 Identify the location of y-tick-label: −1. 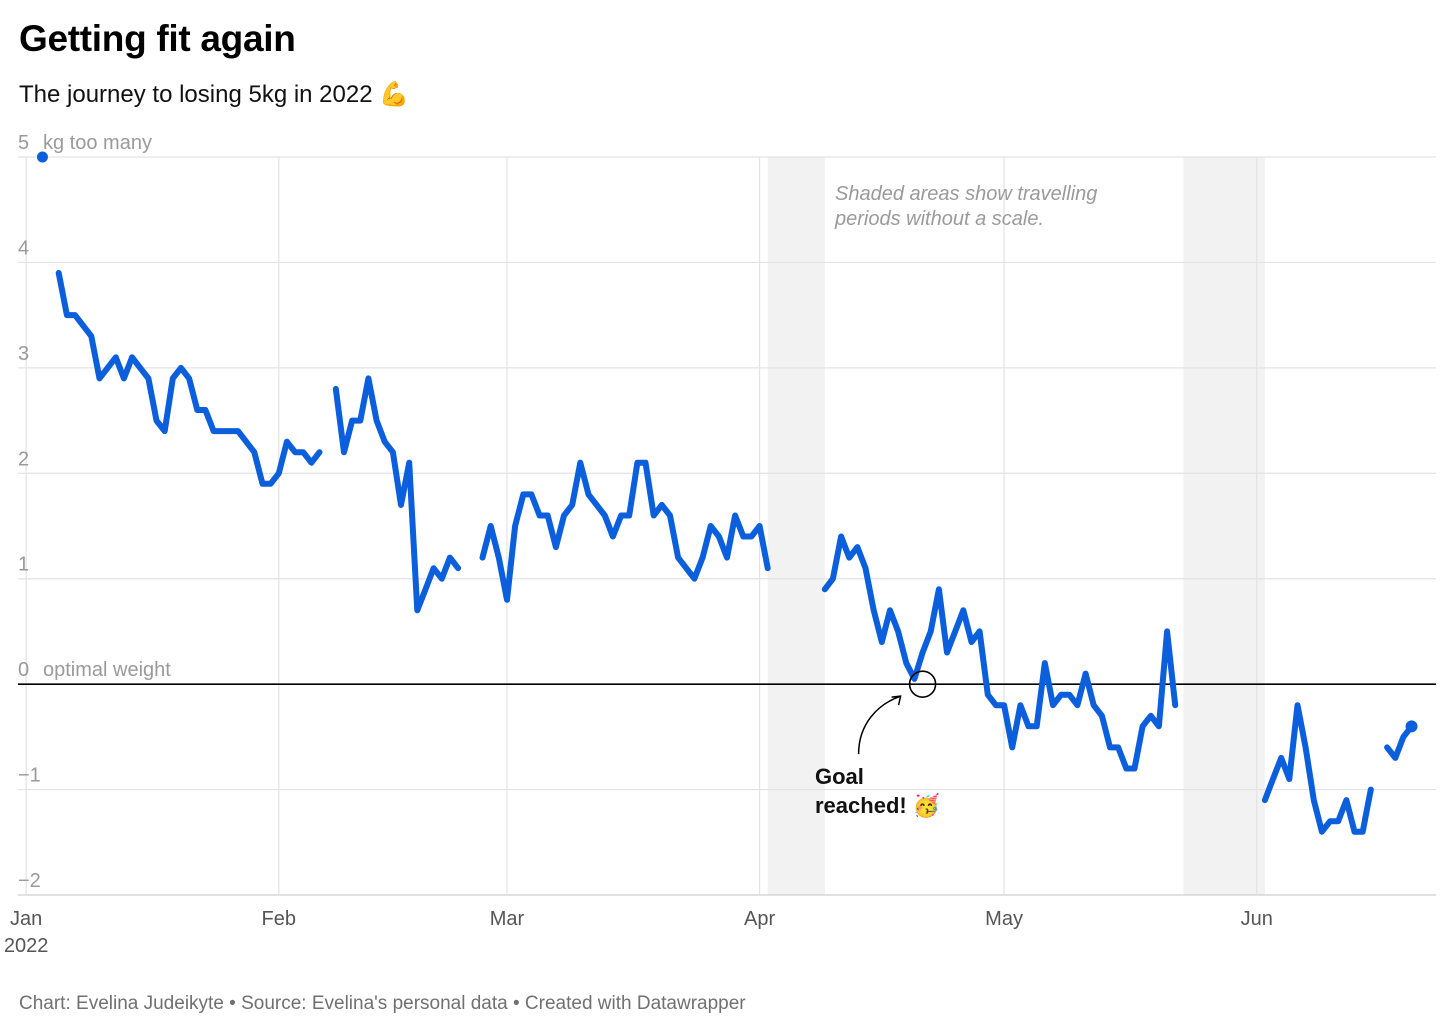
(29, 776).